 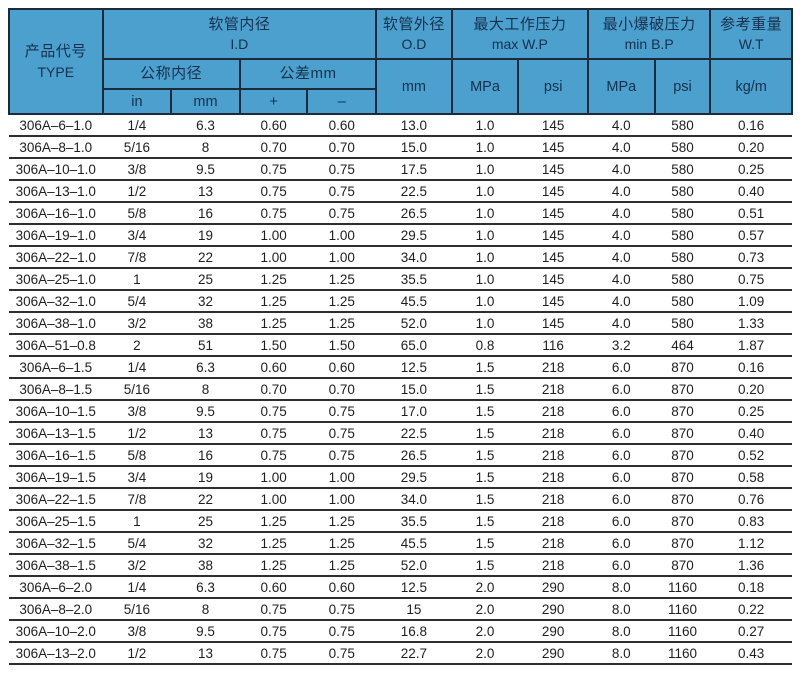 I want to click on table-cell: 7/8, so click(x=137, y=257).